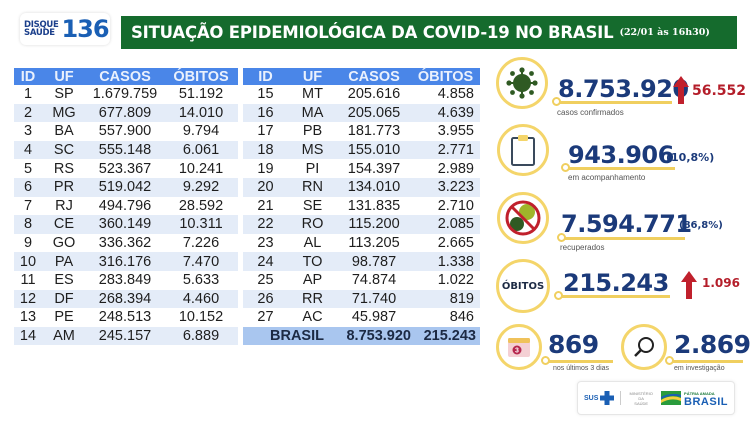  I want to click on recovered-dot, so click(561, 237).